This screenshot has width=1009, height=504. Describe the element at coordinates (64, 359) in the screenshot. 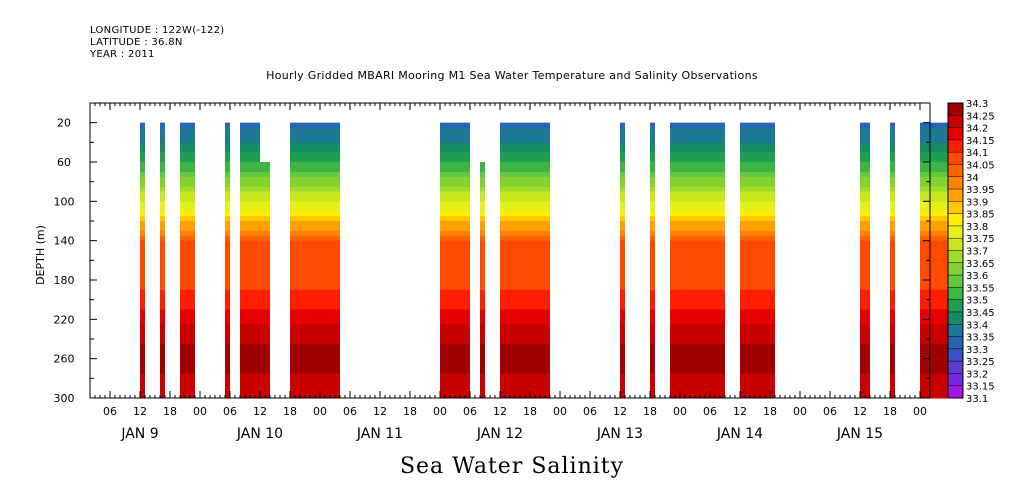

I see `y-tick-label: 260` at that location.